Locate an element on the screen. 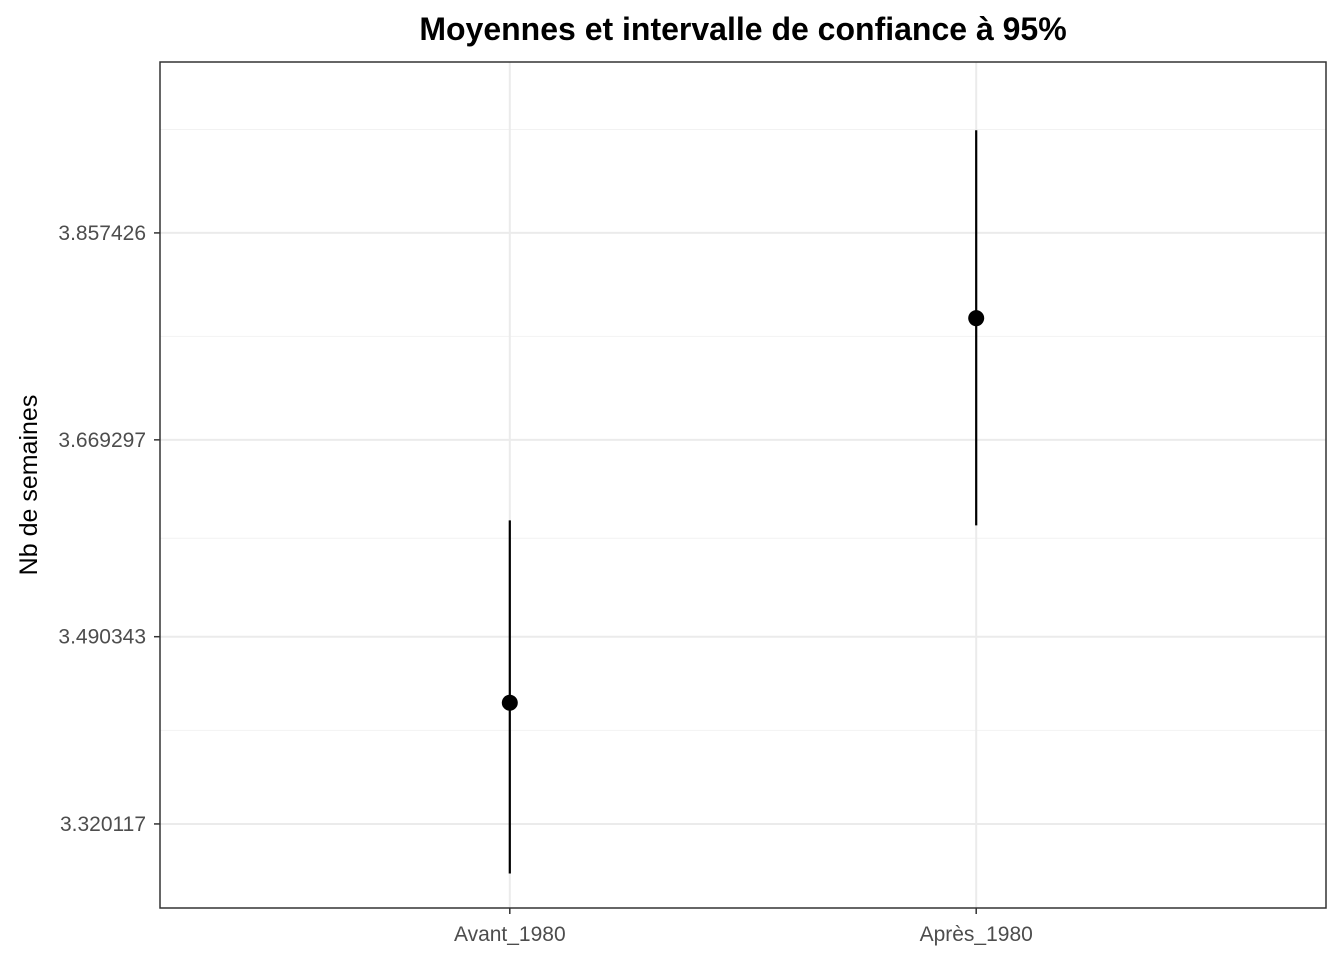  y-axis-title: Nb de semaines is located at coordinates (29, 485).